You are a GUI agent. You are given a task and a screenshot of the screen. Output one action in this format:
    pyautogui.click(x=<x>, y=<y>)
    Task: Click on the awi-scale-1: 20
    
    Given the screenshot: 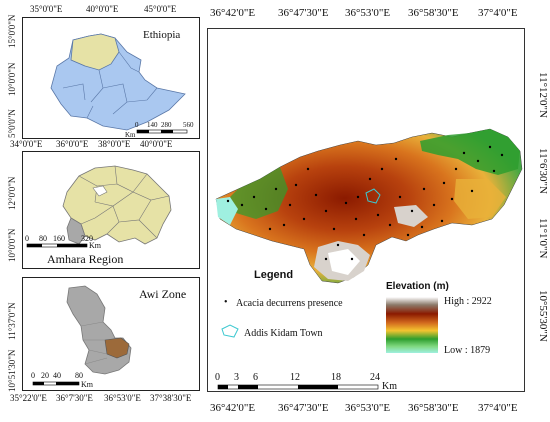 What is the action you would take?
    pyautogui.click(x=45, y=375)
    